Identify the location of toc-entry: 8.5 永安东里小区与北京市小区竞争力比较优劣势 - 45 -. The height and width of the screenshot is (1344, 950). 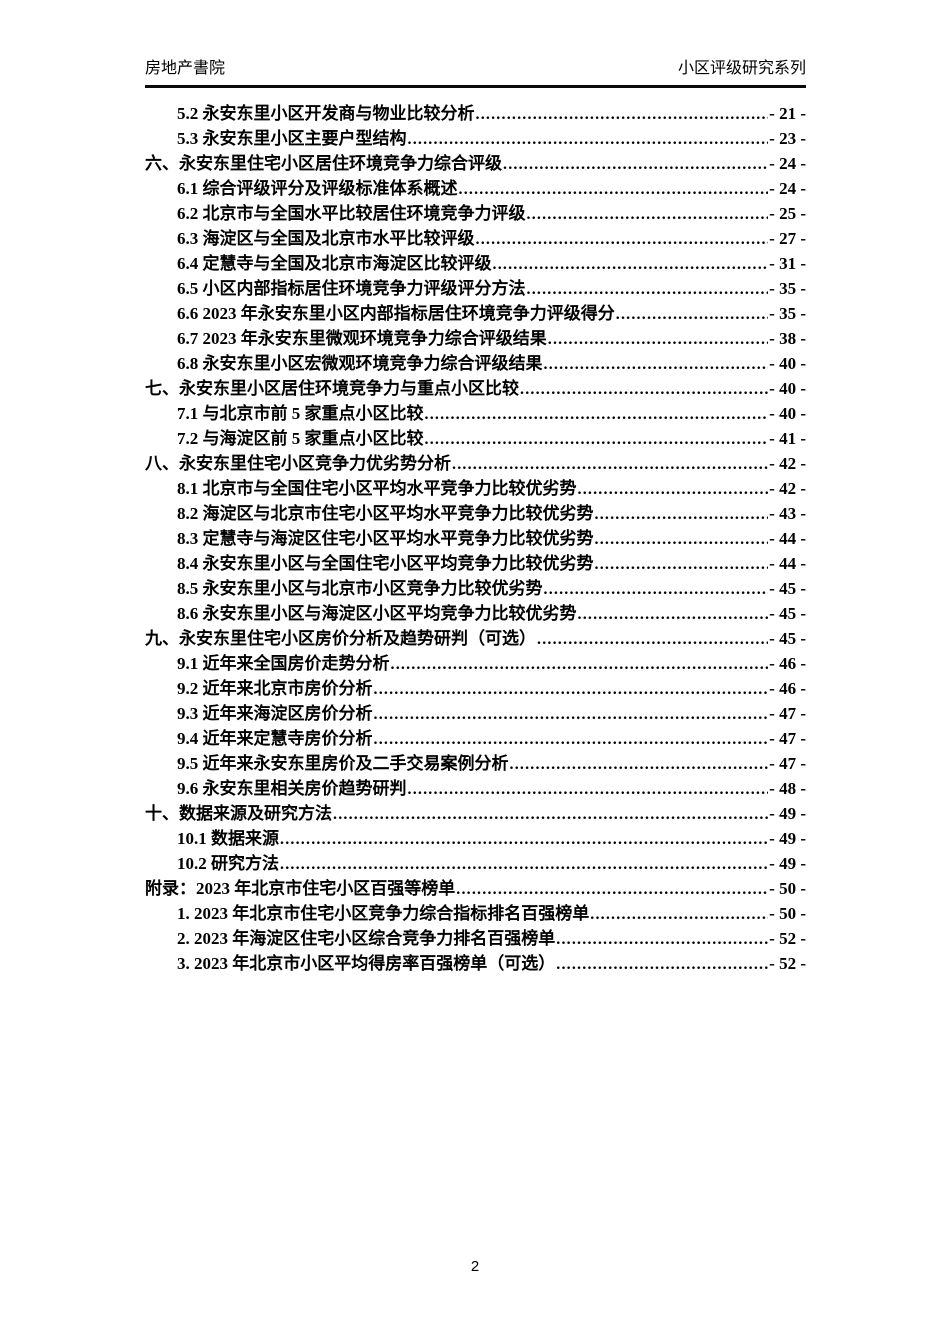
(475, 588).